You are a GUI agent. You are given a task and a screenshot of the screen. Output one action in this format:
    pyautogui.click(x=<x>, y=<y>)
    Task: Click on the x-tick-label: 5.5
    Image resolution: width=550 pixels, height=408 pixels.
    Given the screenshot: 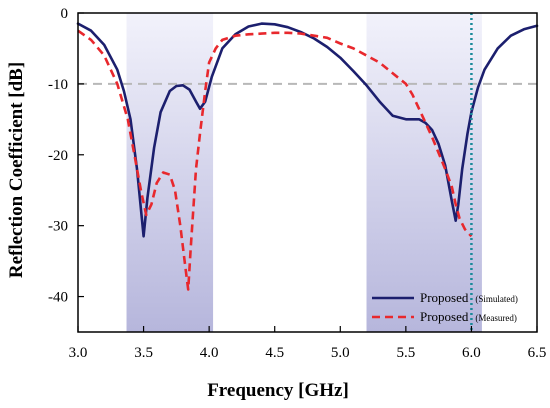 What is the action you would take?
    pyautogui.click(x=405, y=353)
    